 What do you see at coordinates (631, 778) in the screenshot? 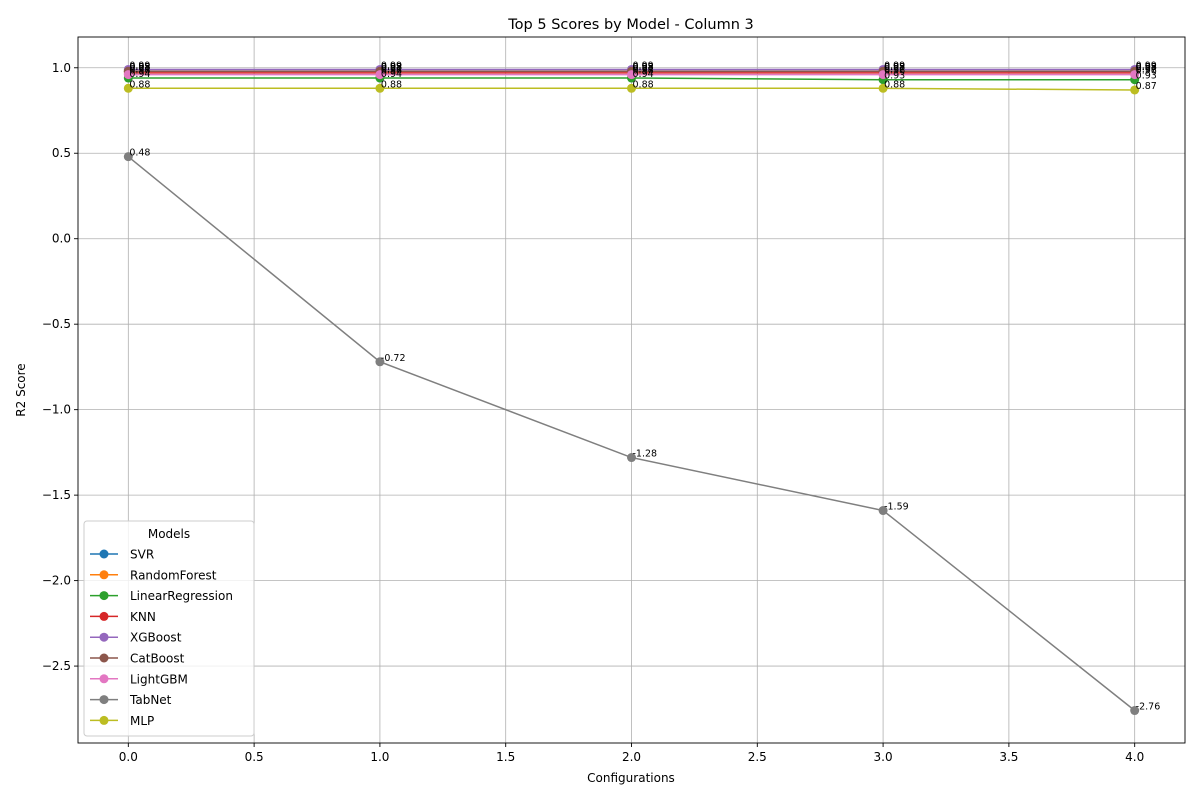
I see `x-axis-label: Configurations` at bounding box center [631, 778].